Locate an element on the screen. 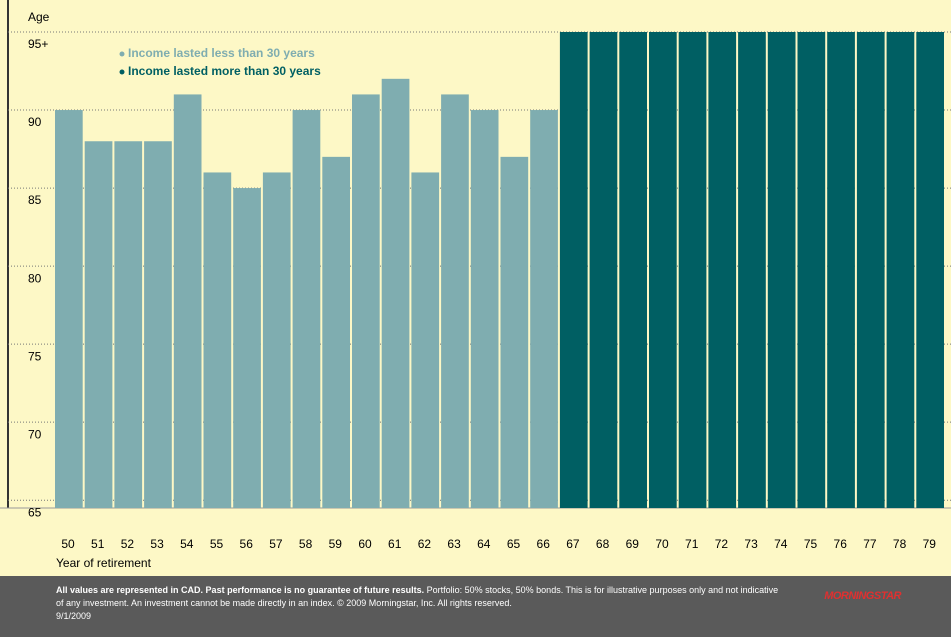 The height and width of the screenshot is (637, 951). y-tick-label: 70 is located at coordinates (35, 434).